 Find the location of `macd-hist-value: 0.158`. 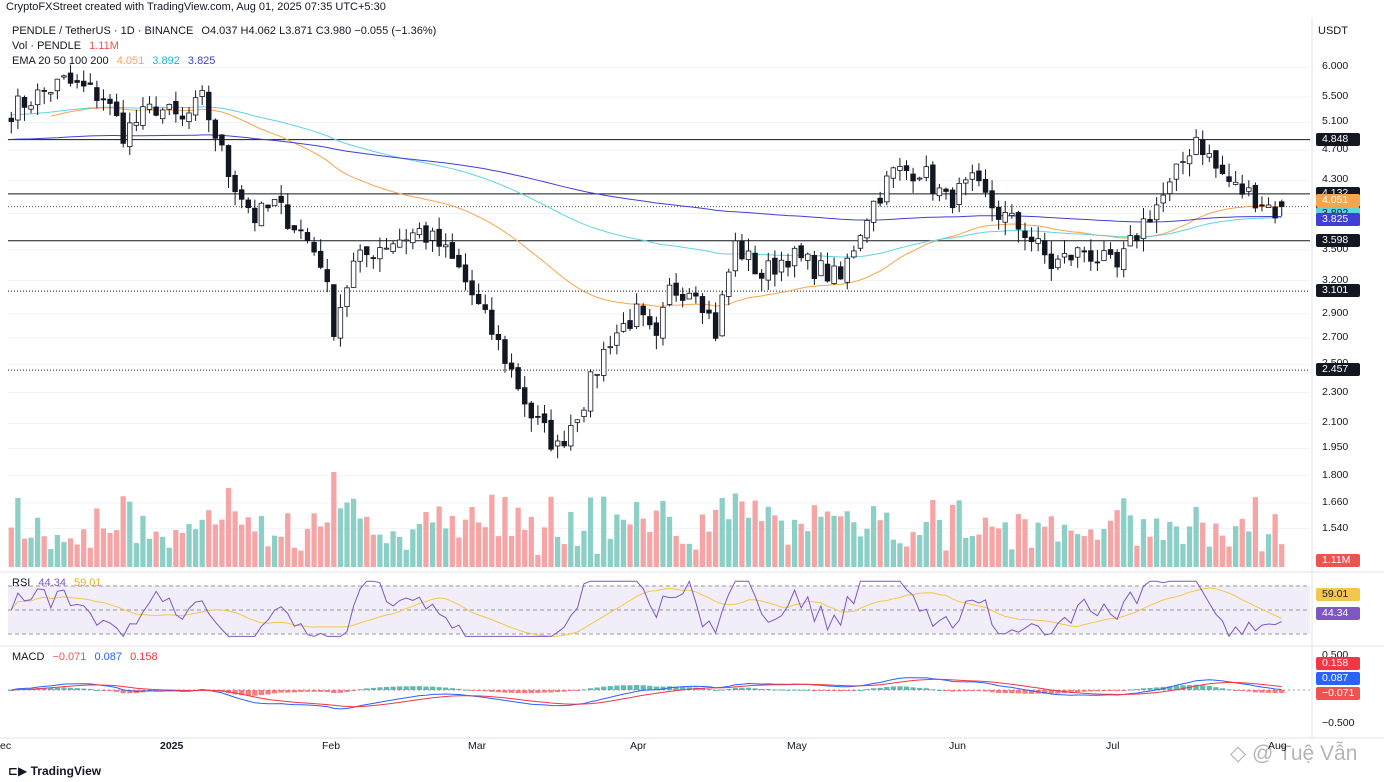

macd-hist-value: 0.158 is located at coordinates (144, 657).